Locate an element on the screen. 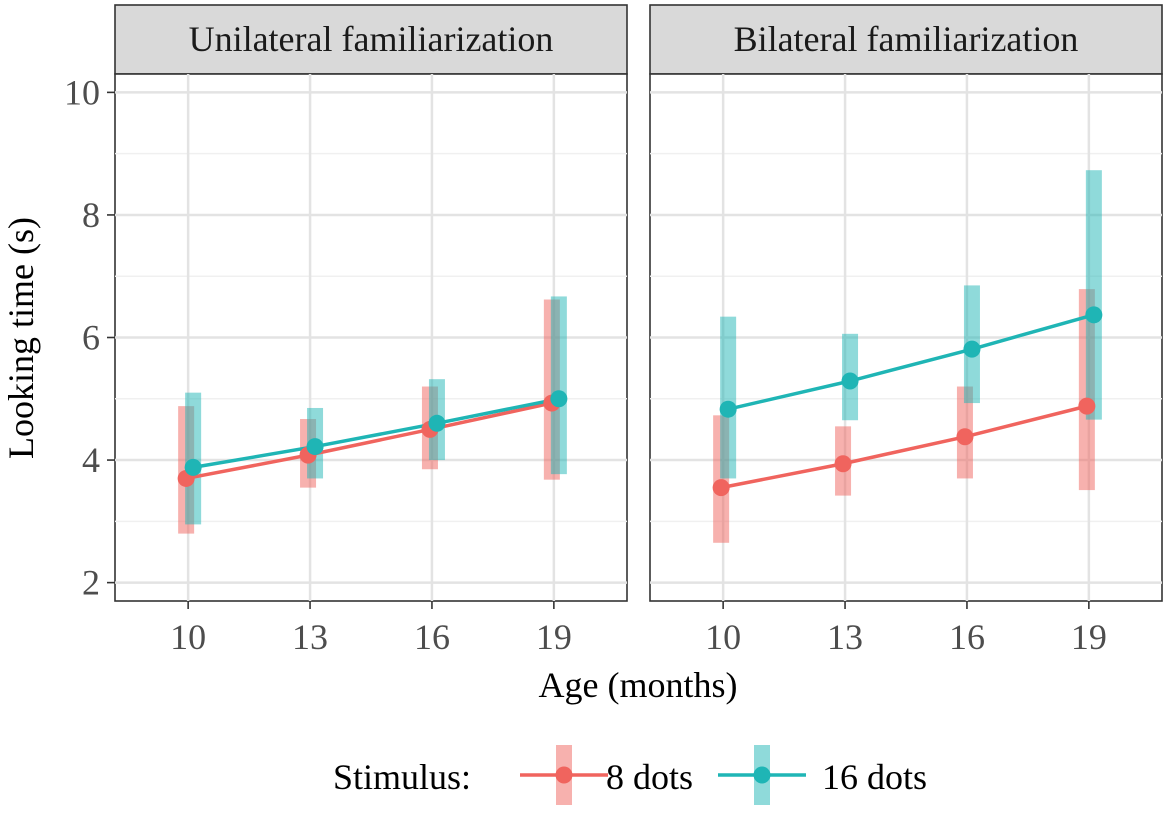 This screenshot has width=1167, height=813. panel-title-unilateral: Unilateral familiarization is located at coordinates (371, 39).